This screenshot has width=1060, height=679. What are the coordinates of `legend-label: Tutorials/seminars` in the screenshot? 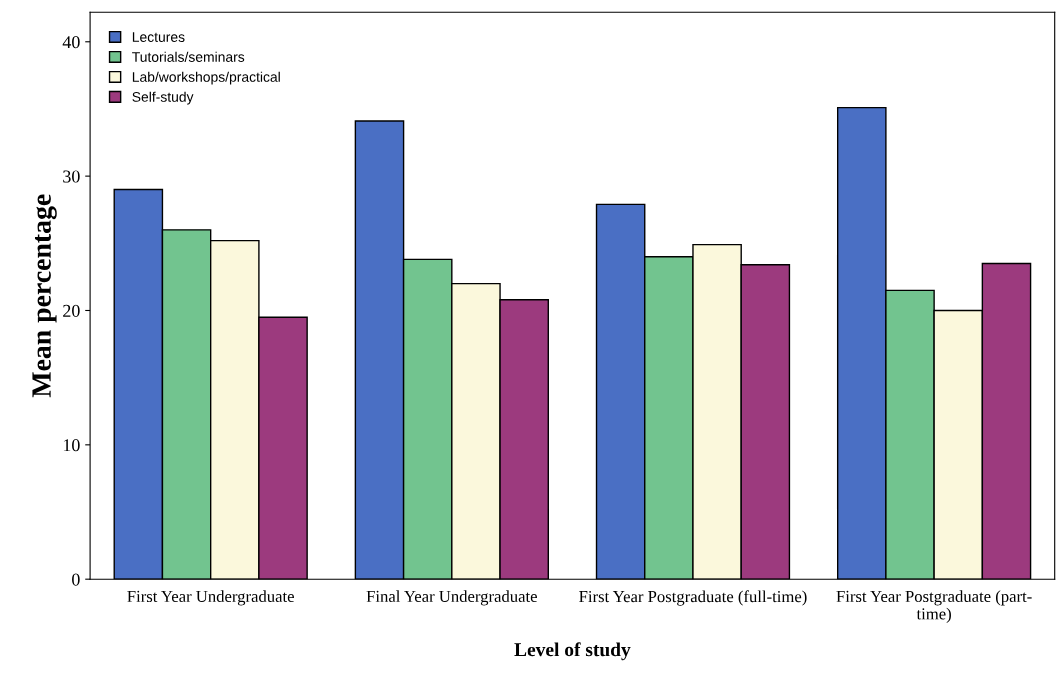 It's located at (188, 56).